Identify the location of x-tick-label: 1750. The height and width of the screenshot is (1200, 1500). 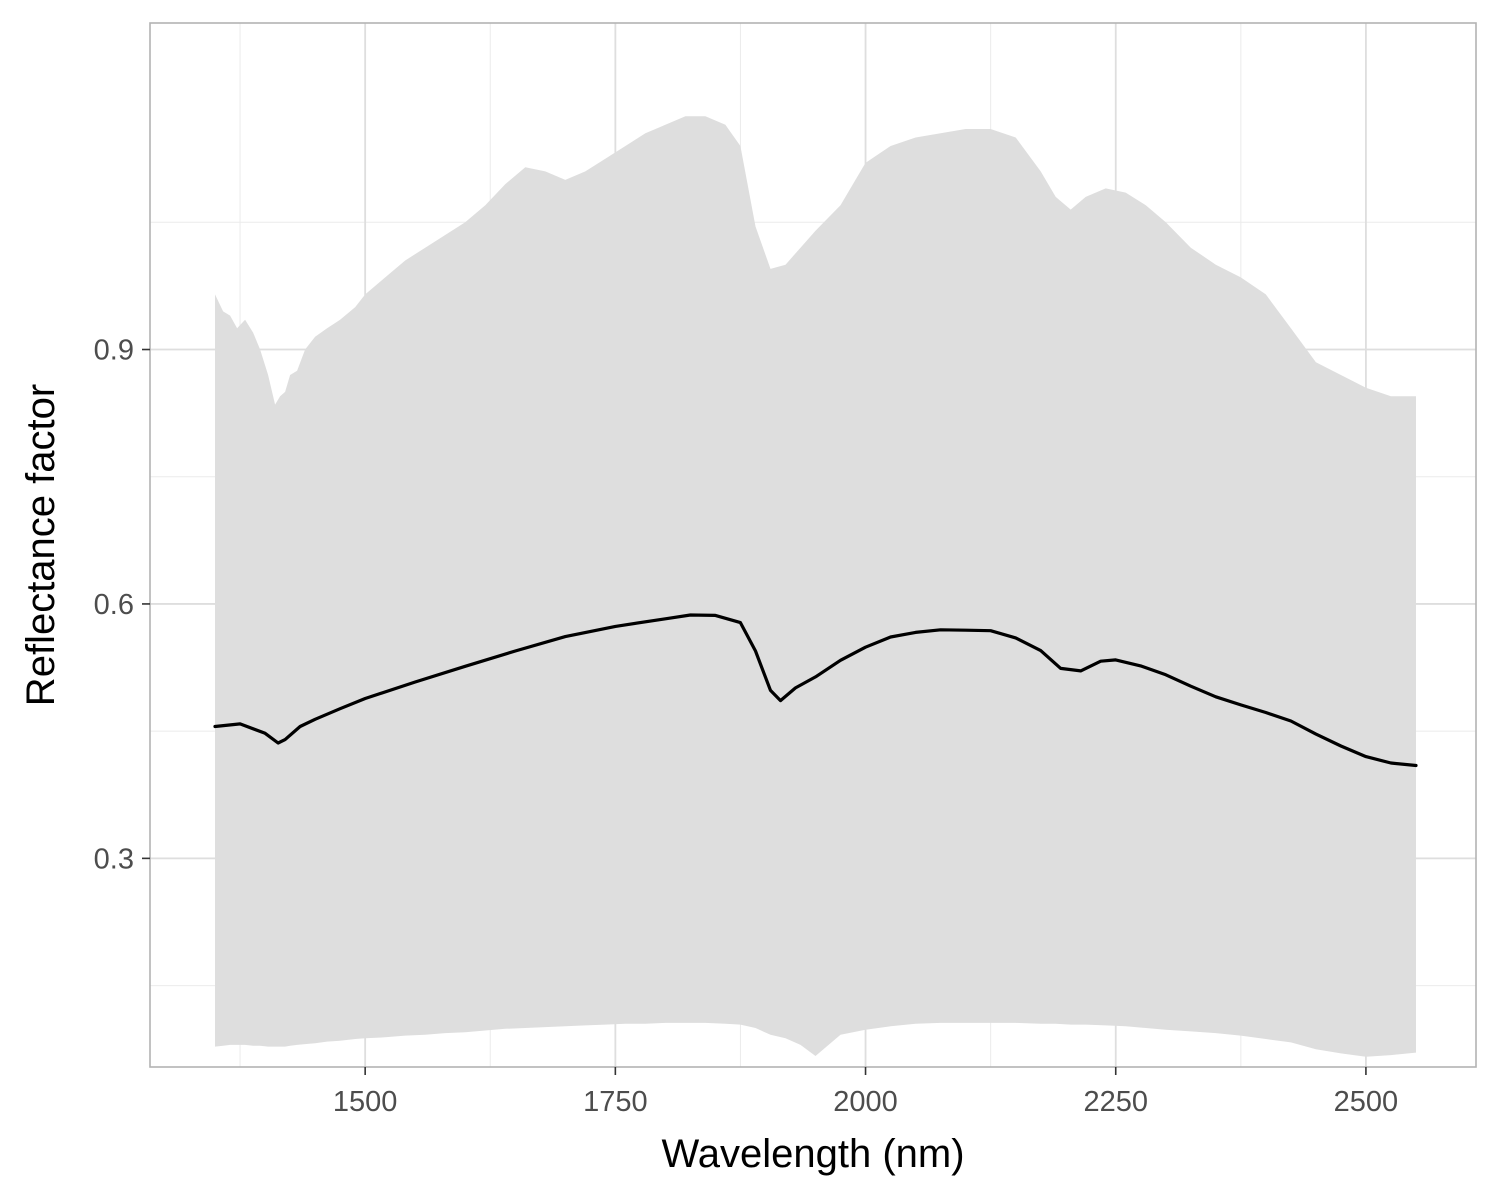
(615, 1102).